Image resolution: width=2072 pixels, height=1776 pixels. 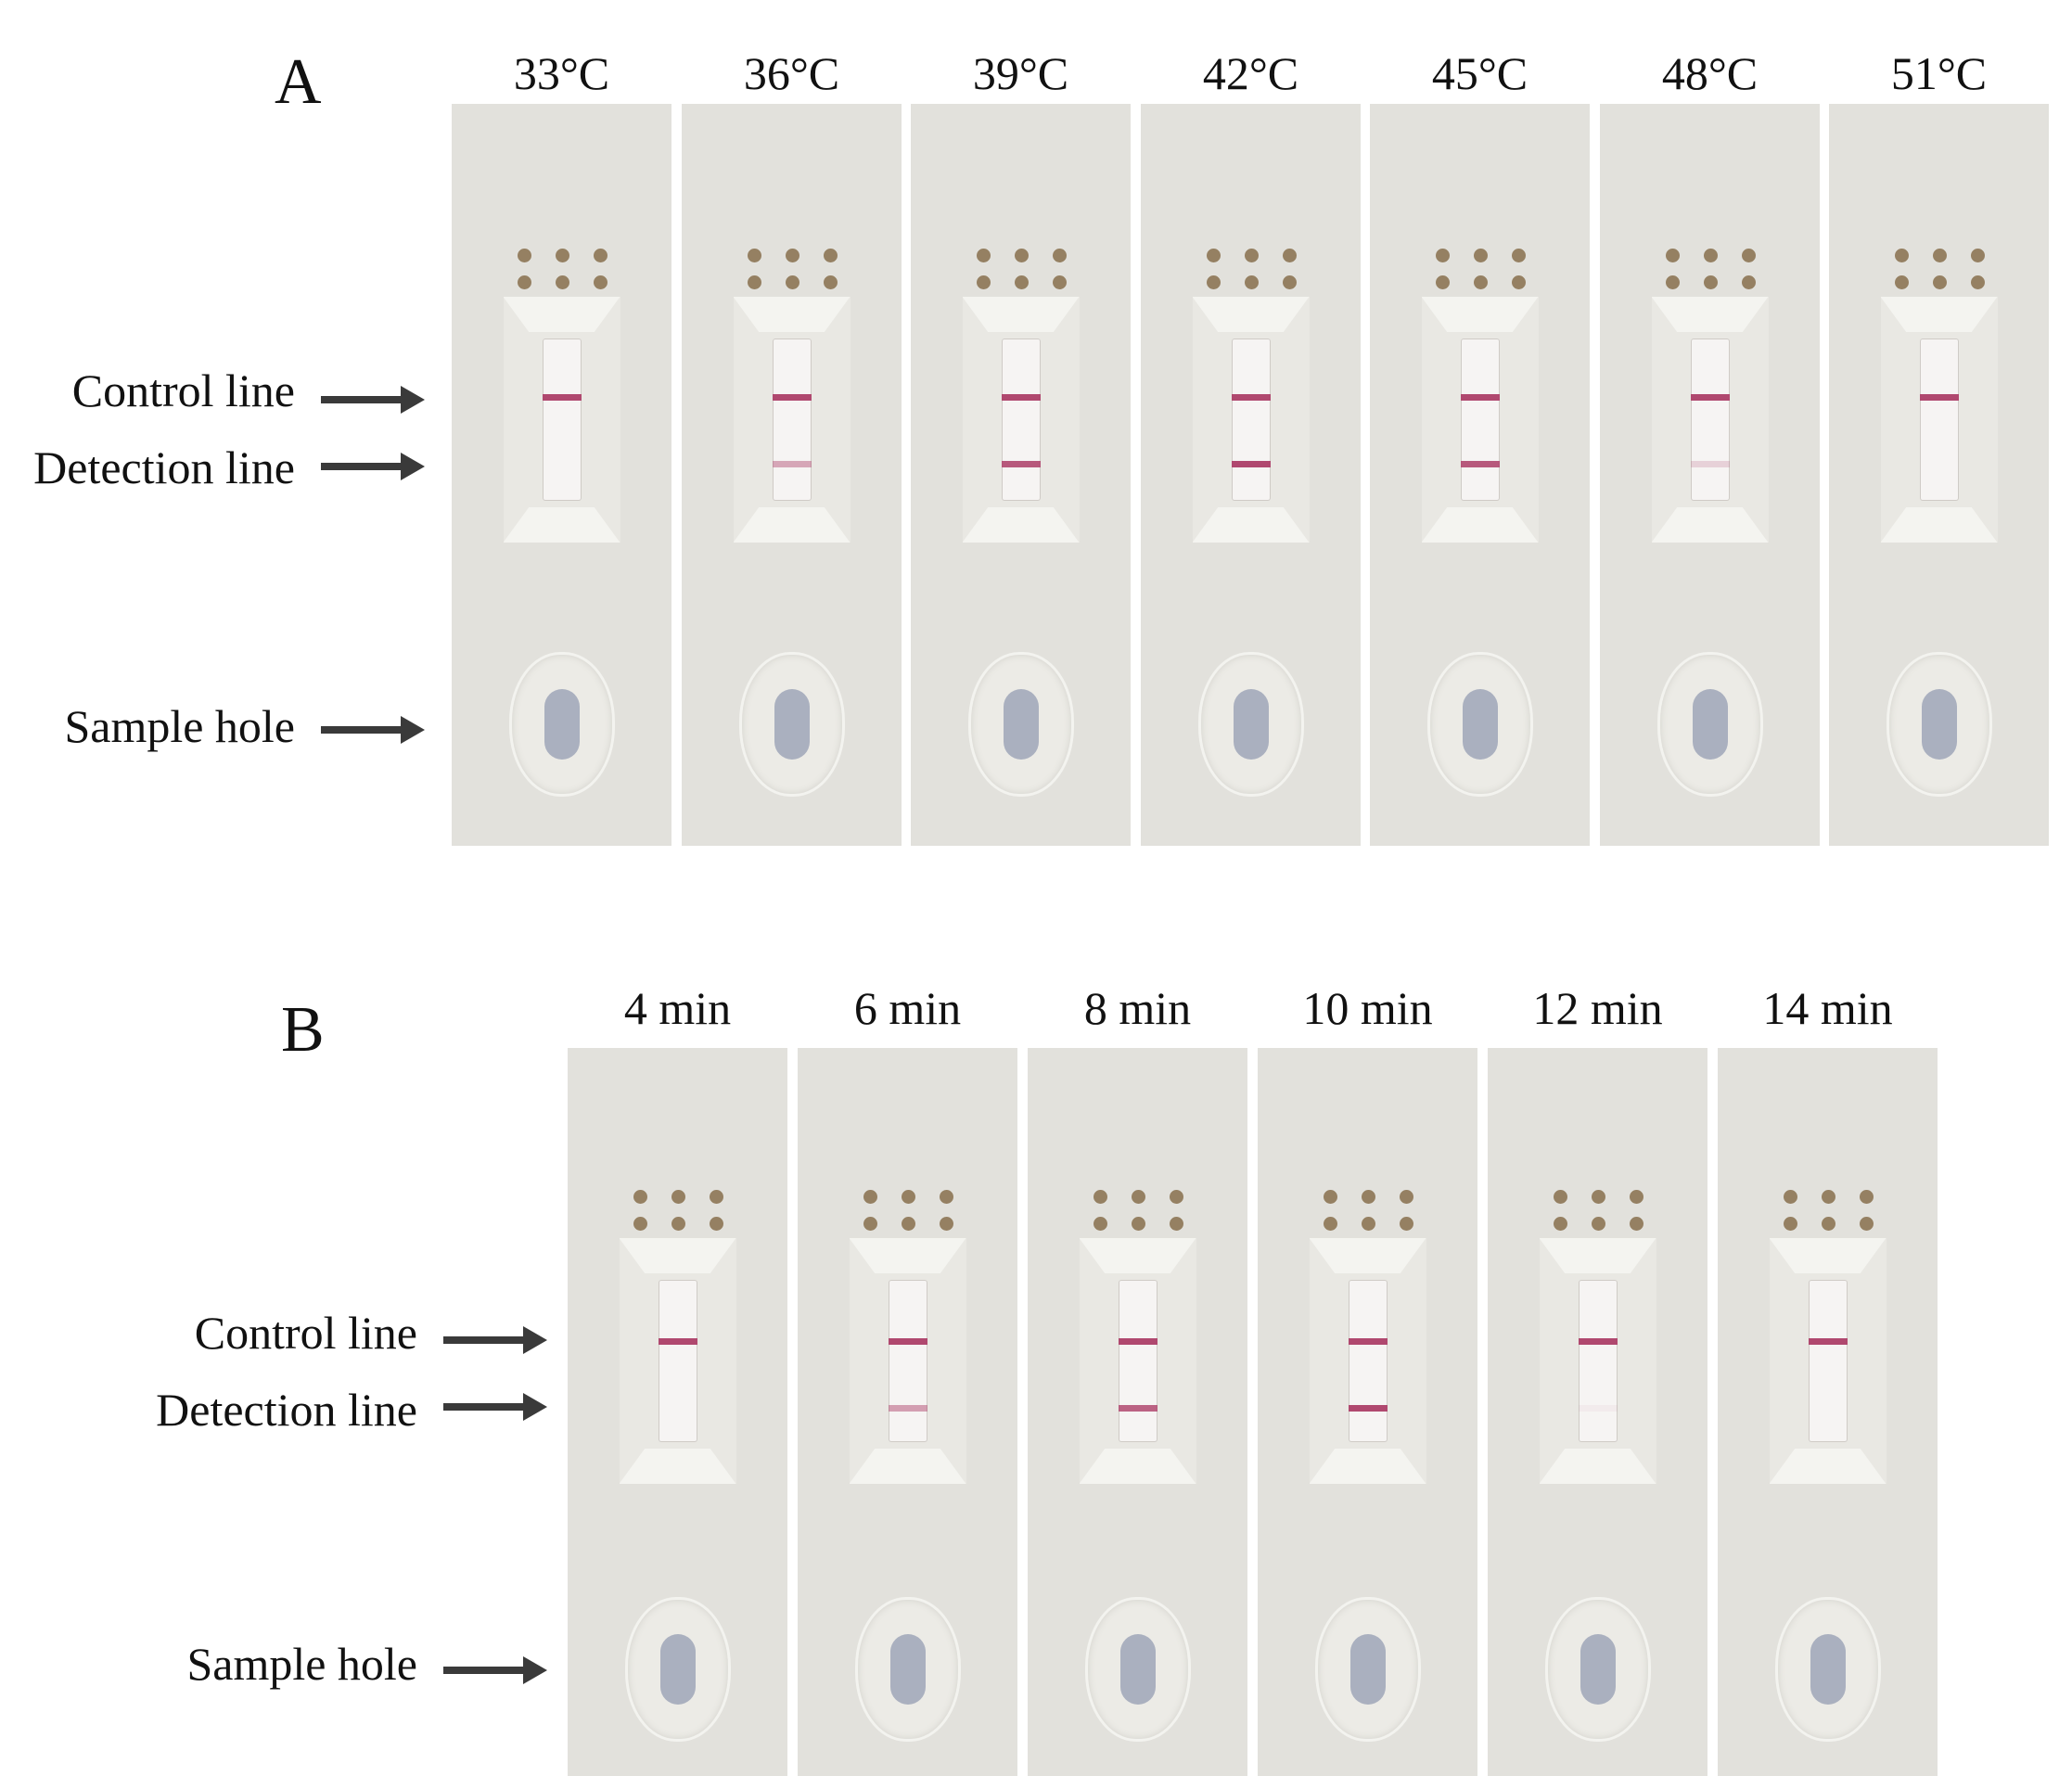 I want to click on strip-condition-label: 39°C, so click(x=1020, y=73).